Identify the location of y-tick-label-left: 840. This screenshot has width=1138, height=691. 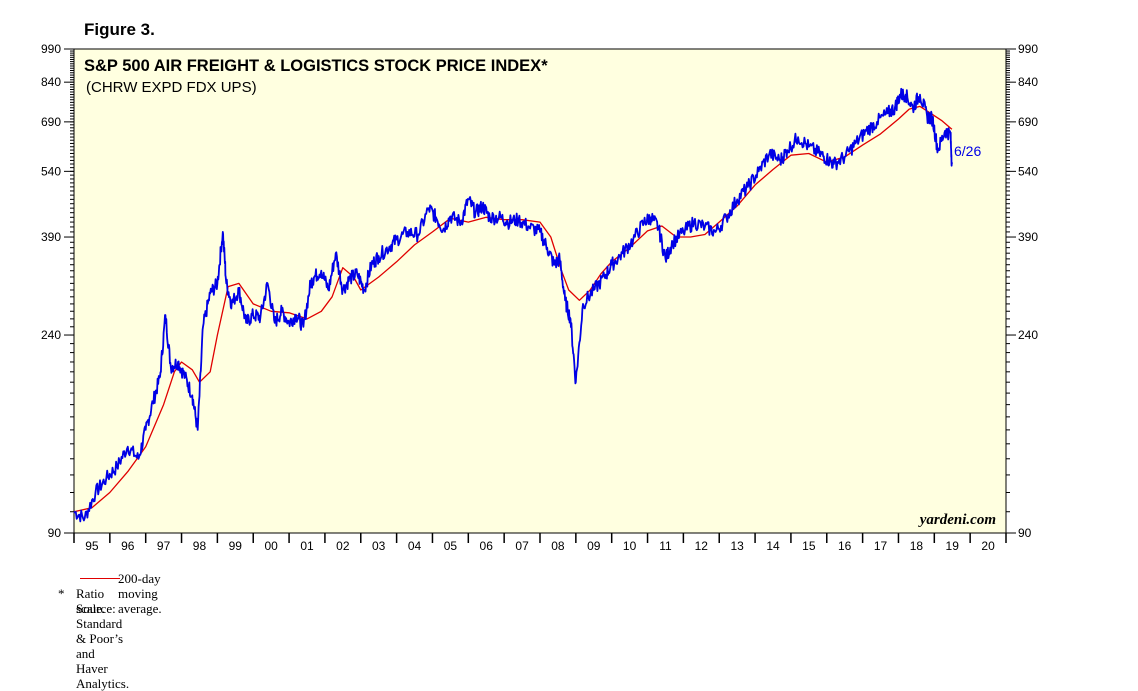
(51, 82).